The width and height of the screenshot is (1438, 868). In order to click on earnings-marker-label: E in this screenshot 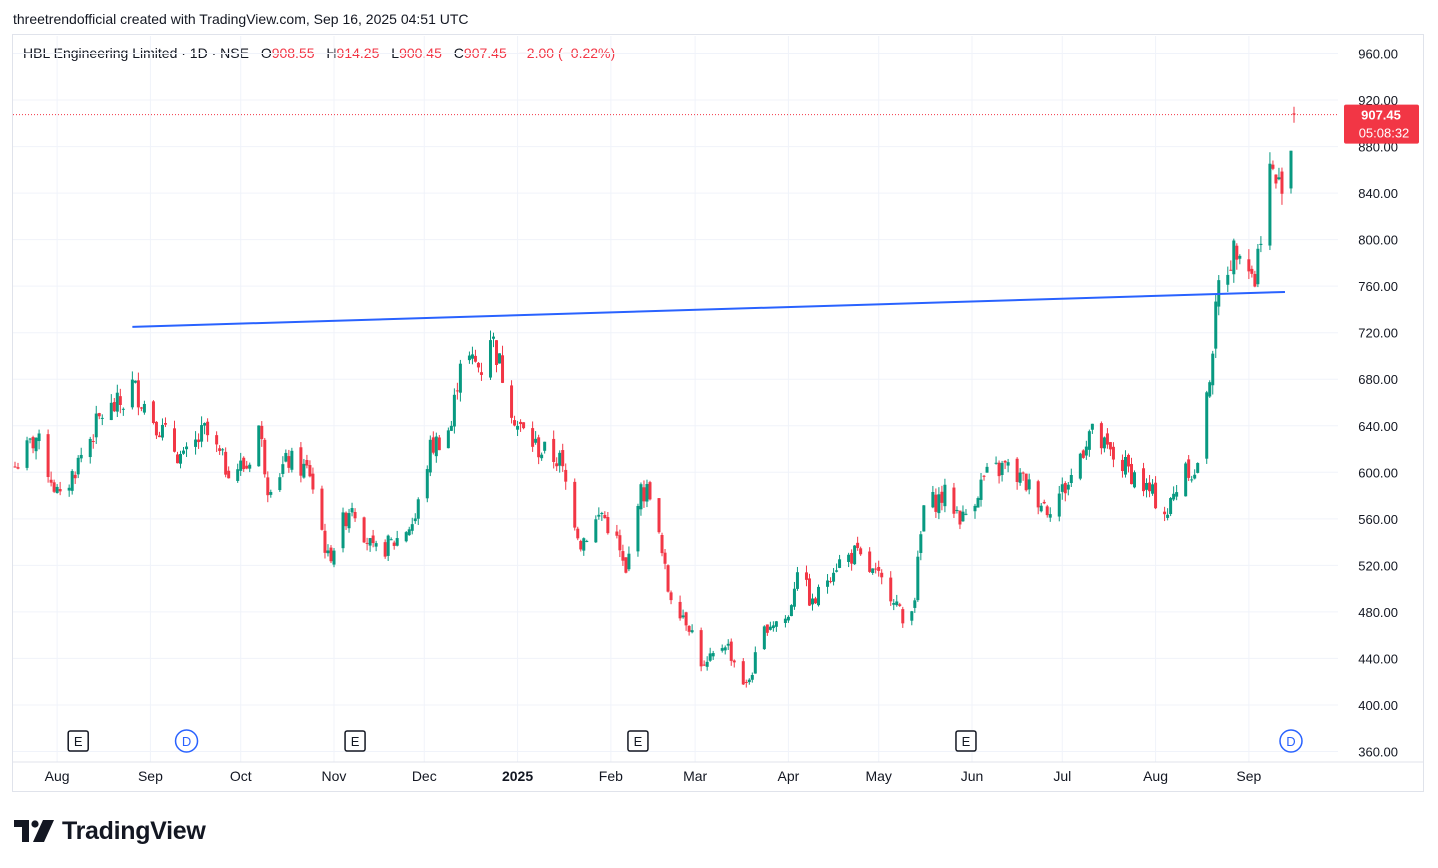, I will do `click(78, 741)`.